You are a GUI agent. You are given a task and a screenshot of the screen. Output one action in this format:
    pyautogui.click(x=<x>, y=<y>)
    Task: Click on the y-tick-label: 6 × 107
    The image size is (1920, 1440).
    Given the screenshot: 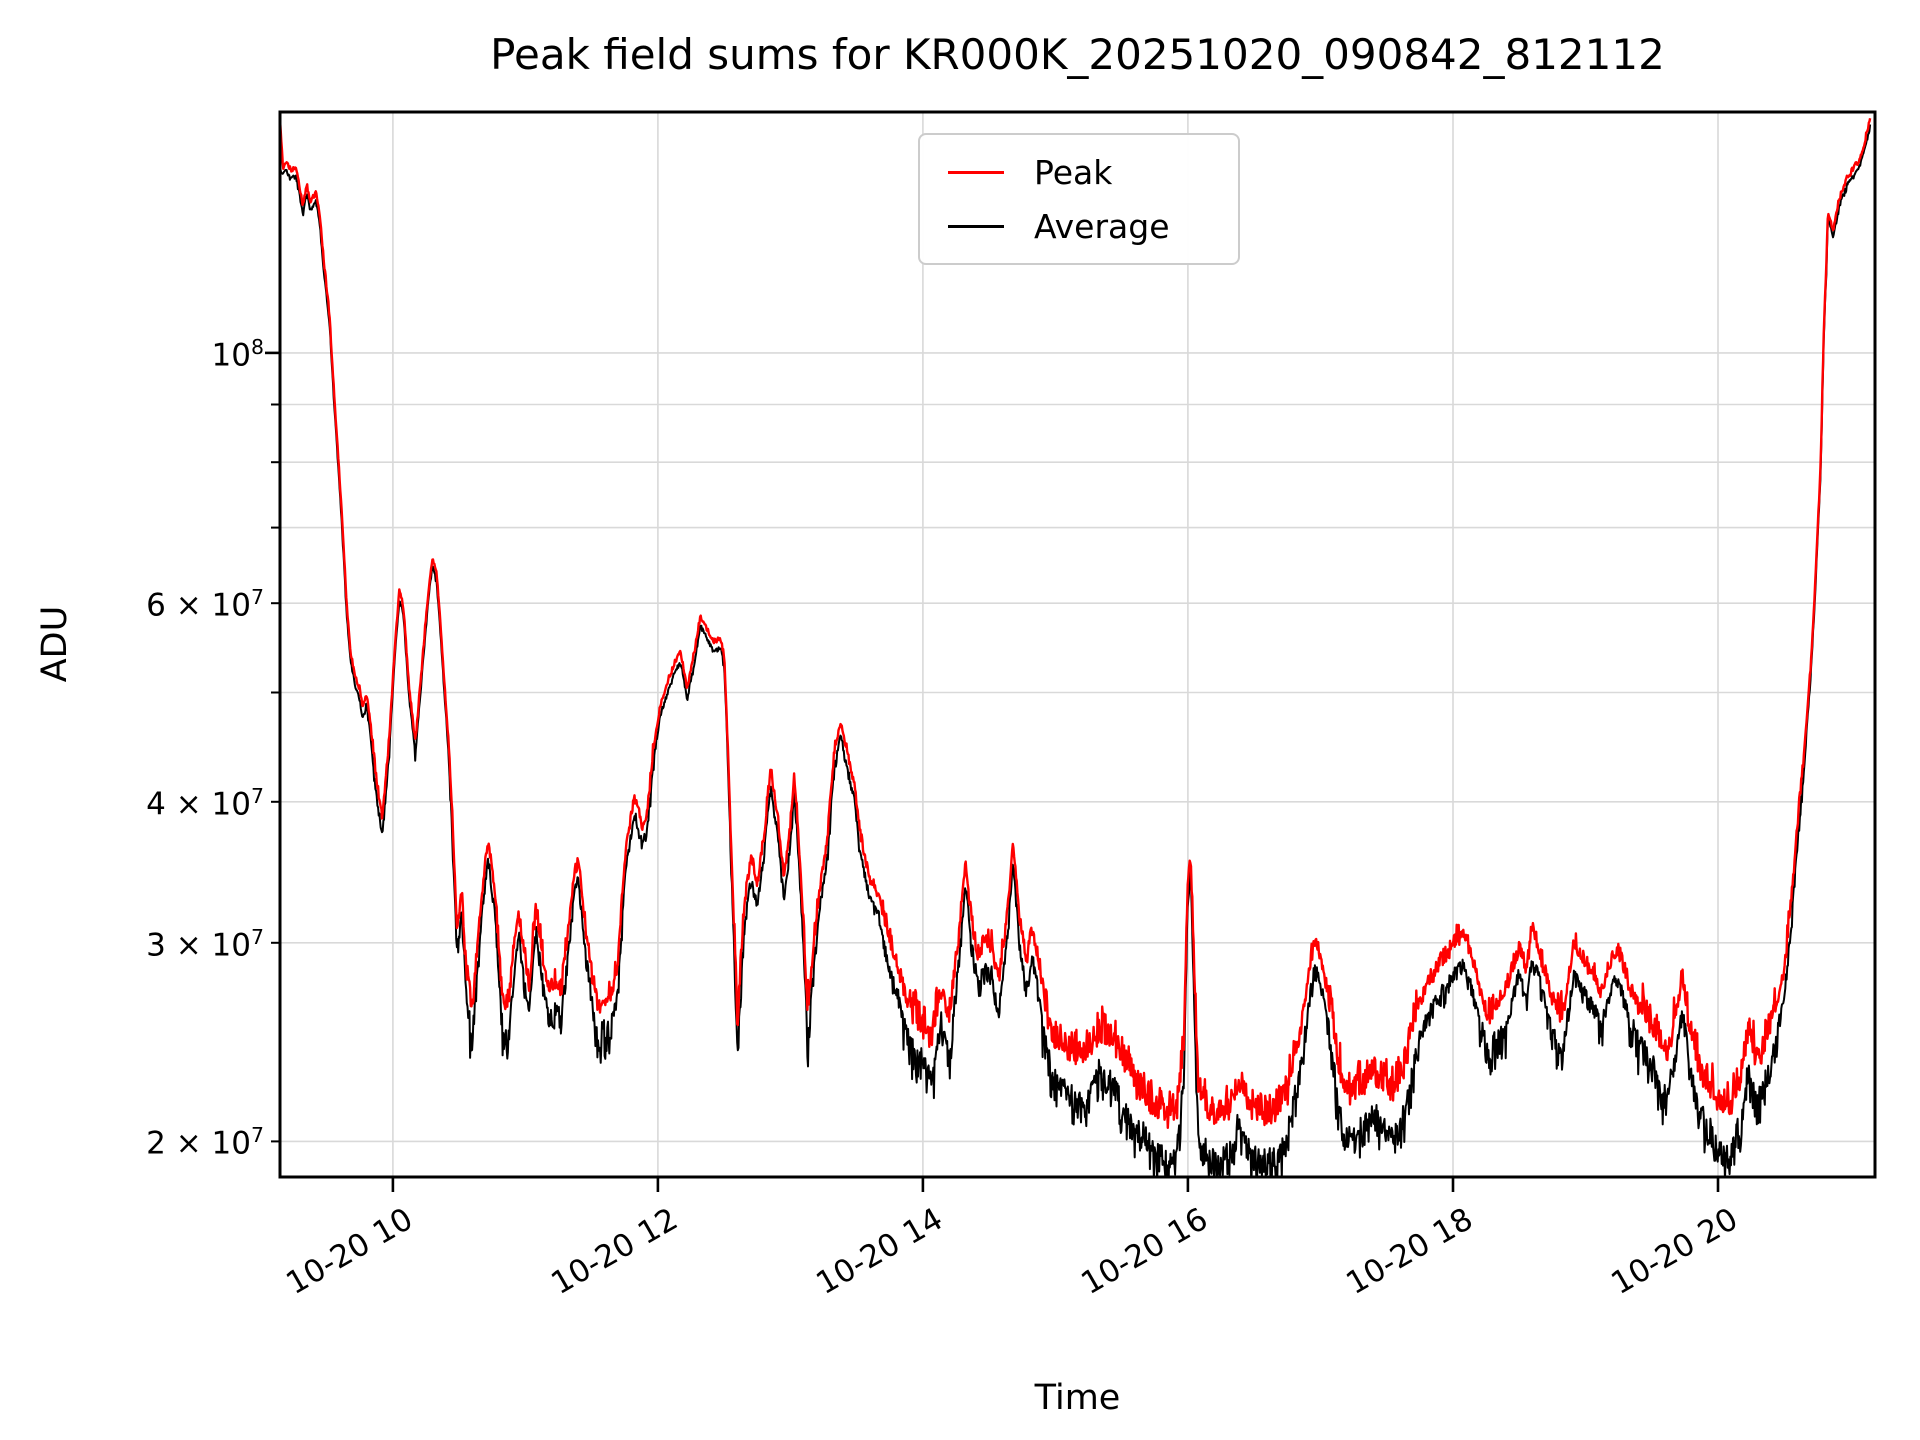 What is the action you would take?
    pyautogui.click(x=205, y=604)
    